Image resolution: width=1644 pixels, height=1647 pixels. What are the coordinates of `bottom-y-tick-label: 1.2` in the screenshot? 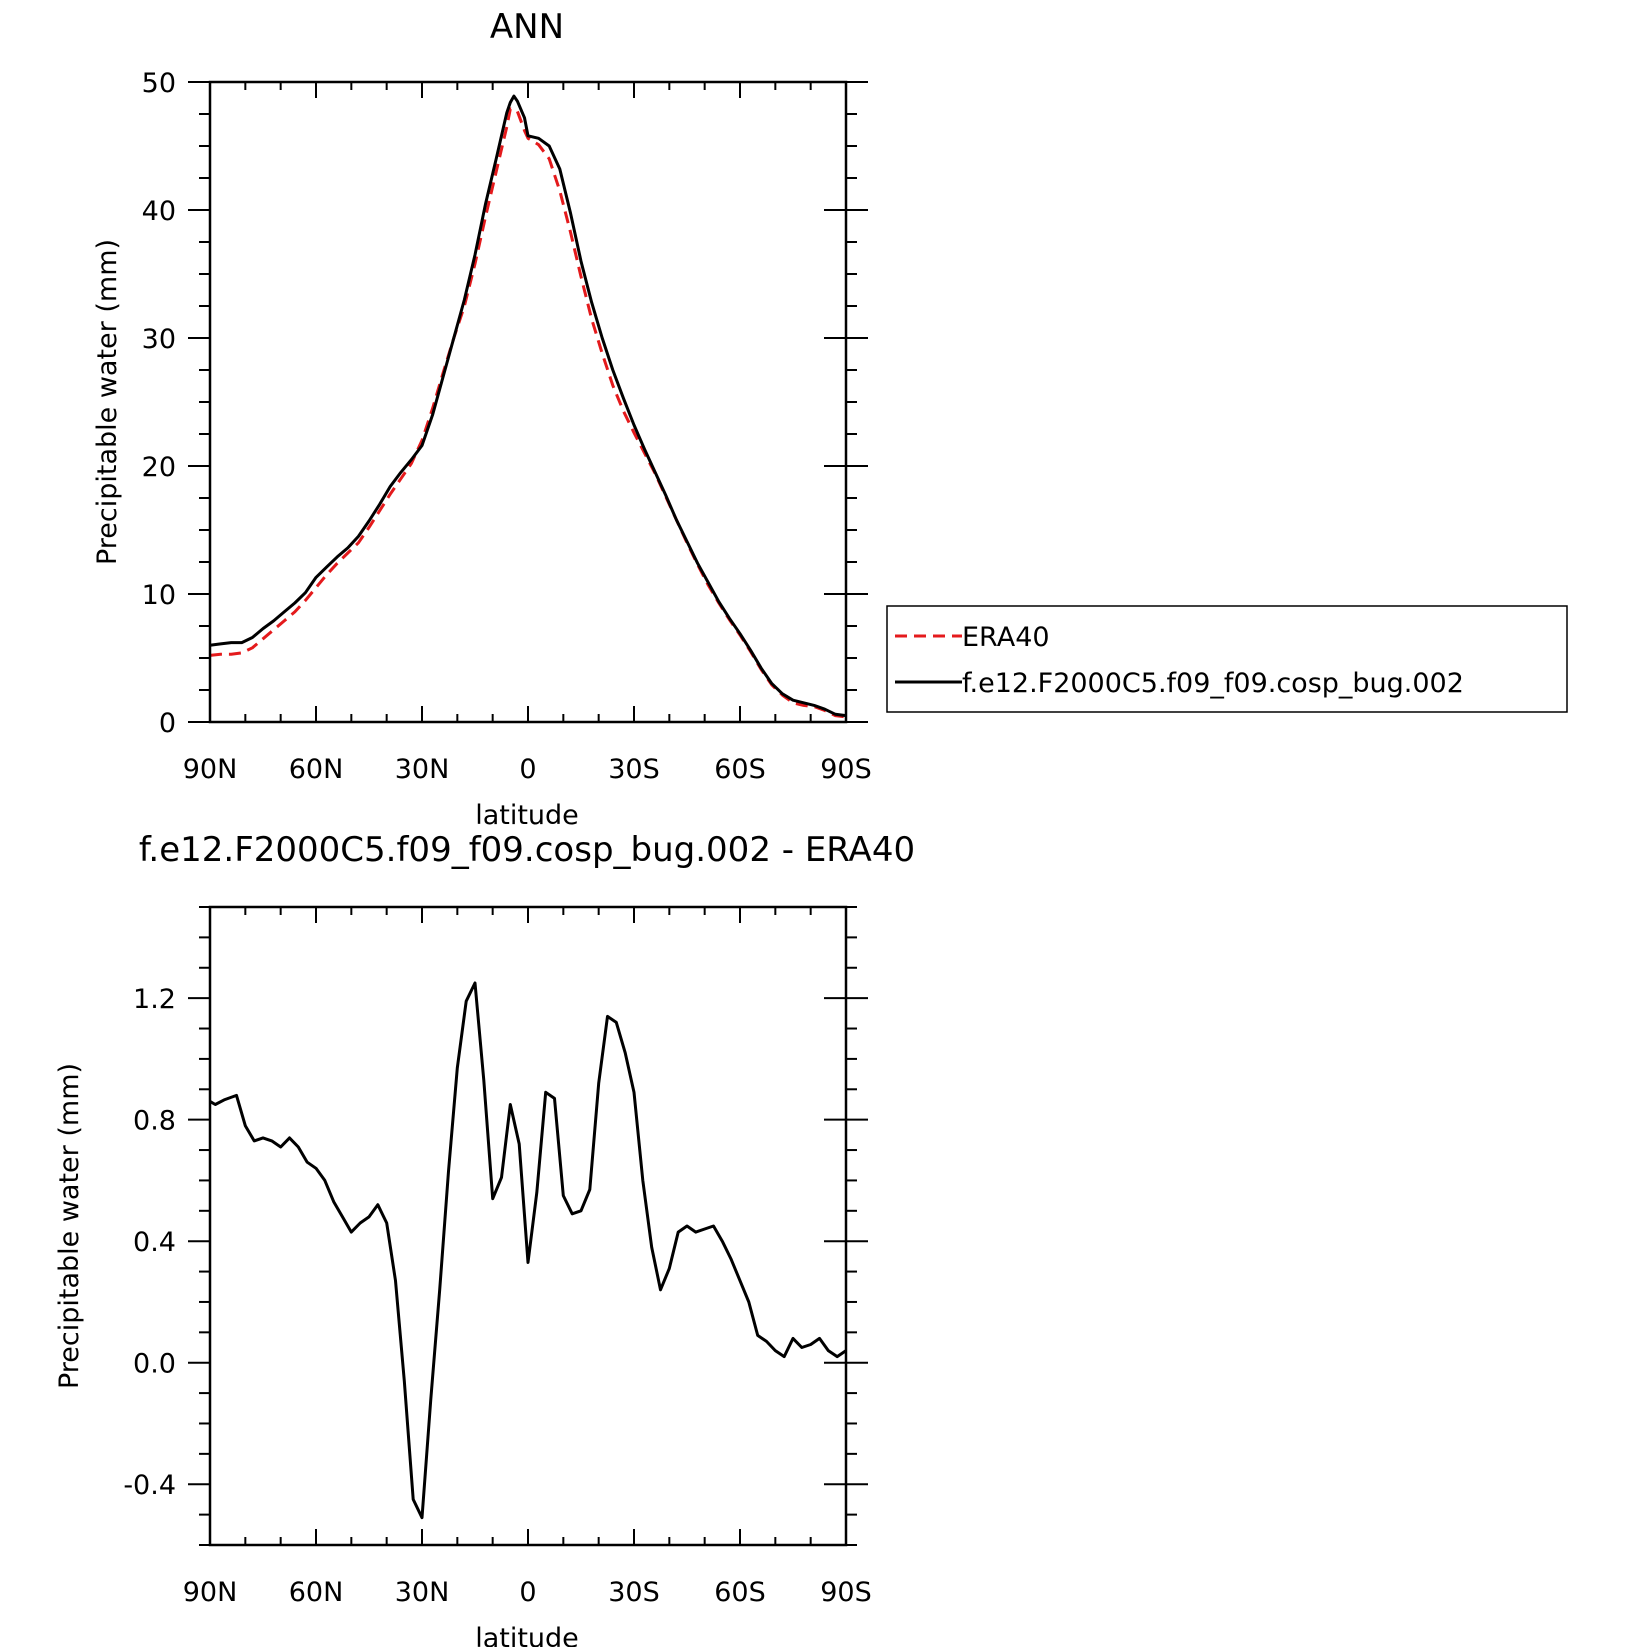 It's located at (154, 999).